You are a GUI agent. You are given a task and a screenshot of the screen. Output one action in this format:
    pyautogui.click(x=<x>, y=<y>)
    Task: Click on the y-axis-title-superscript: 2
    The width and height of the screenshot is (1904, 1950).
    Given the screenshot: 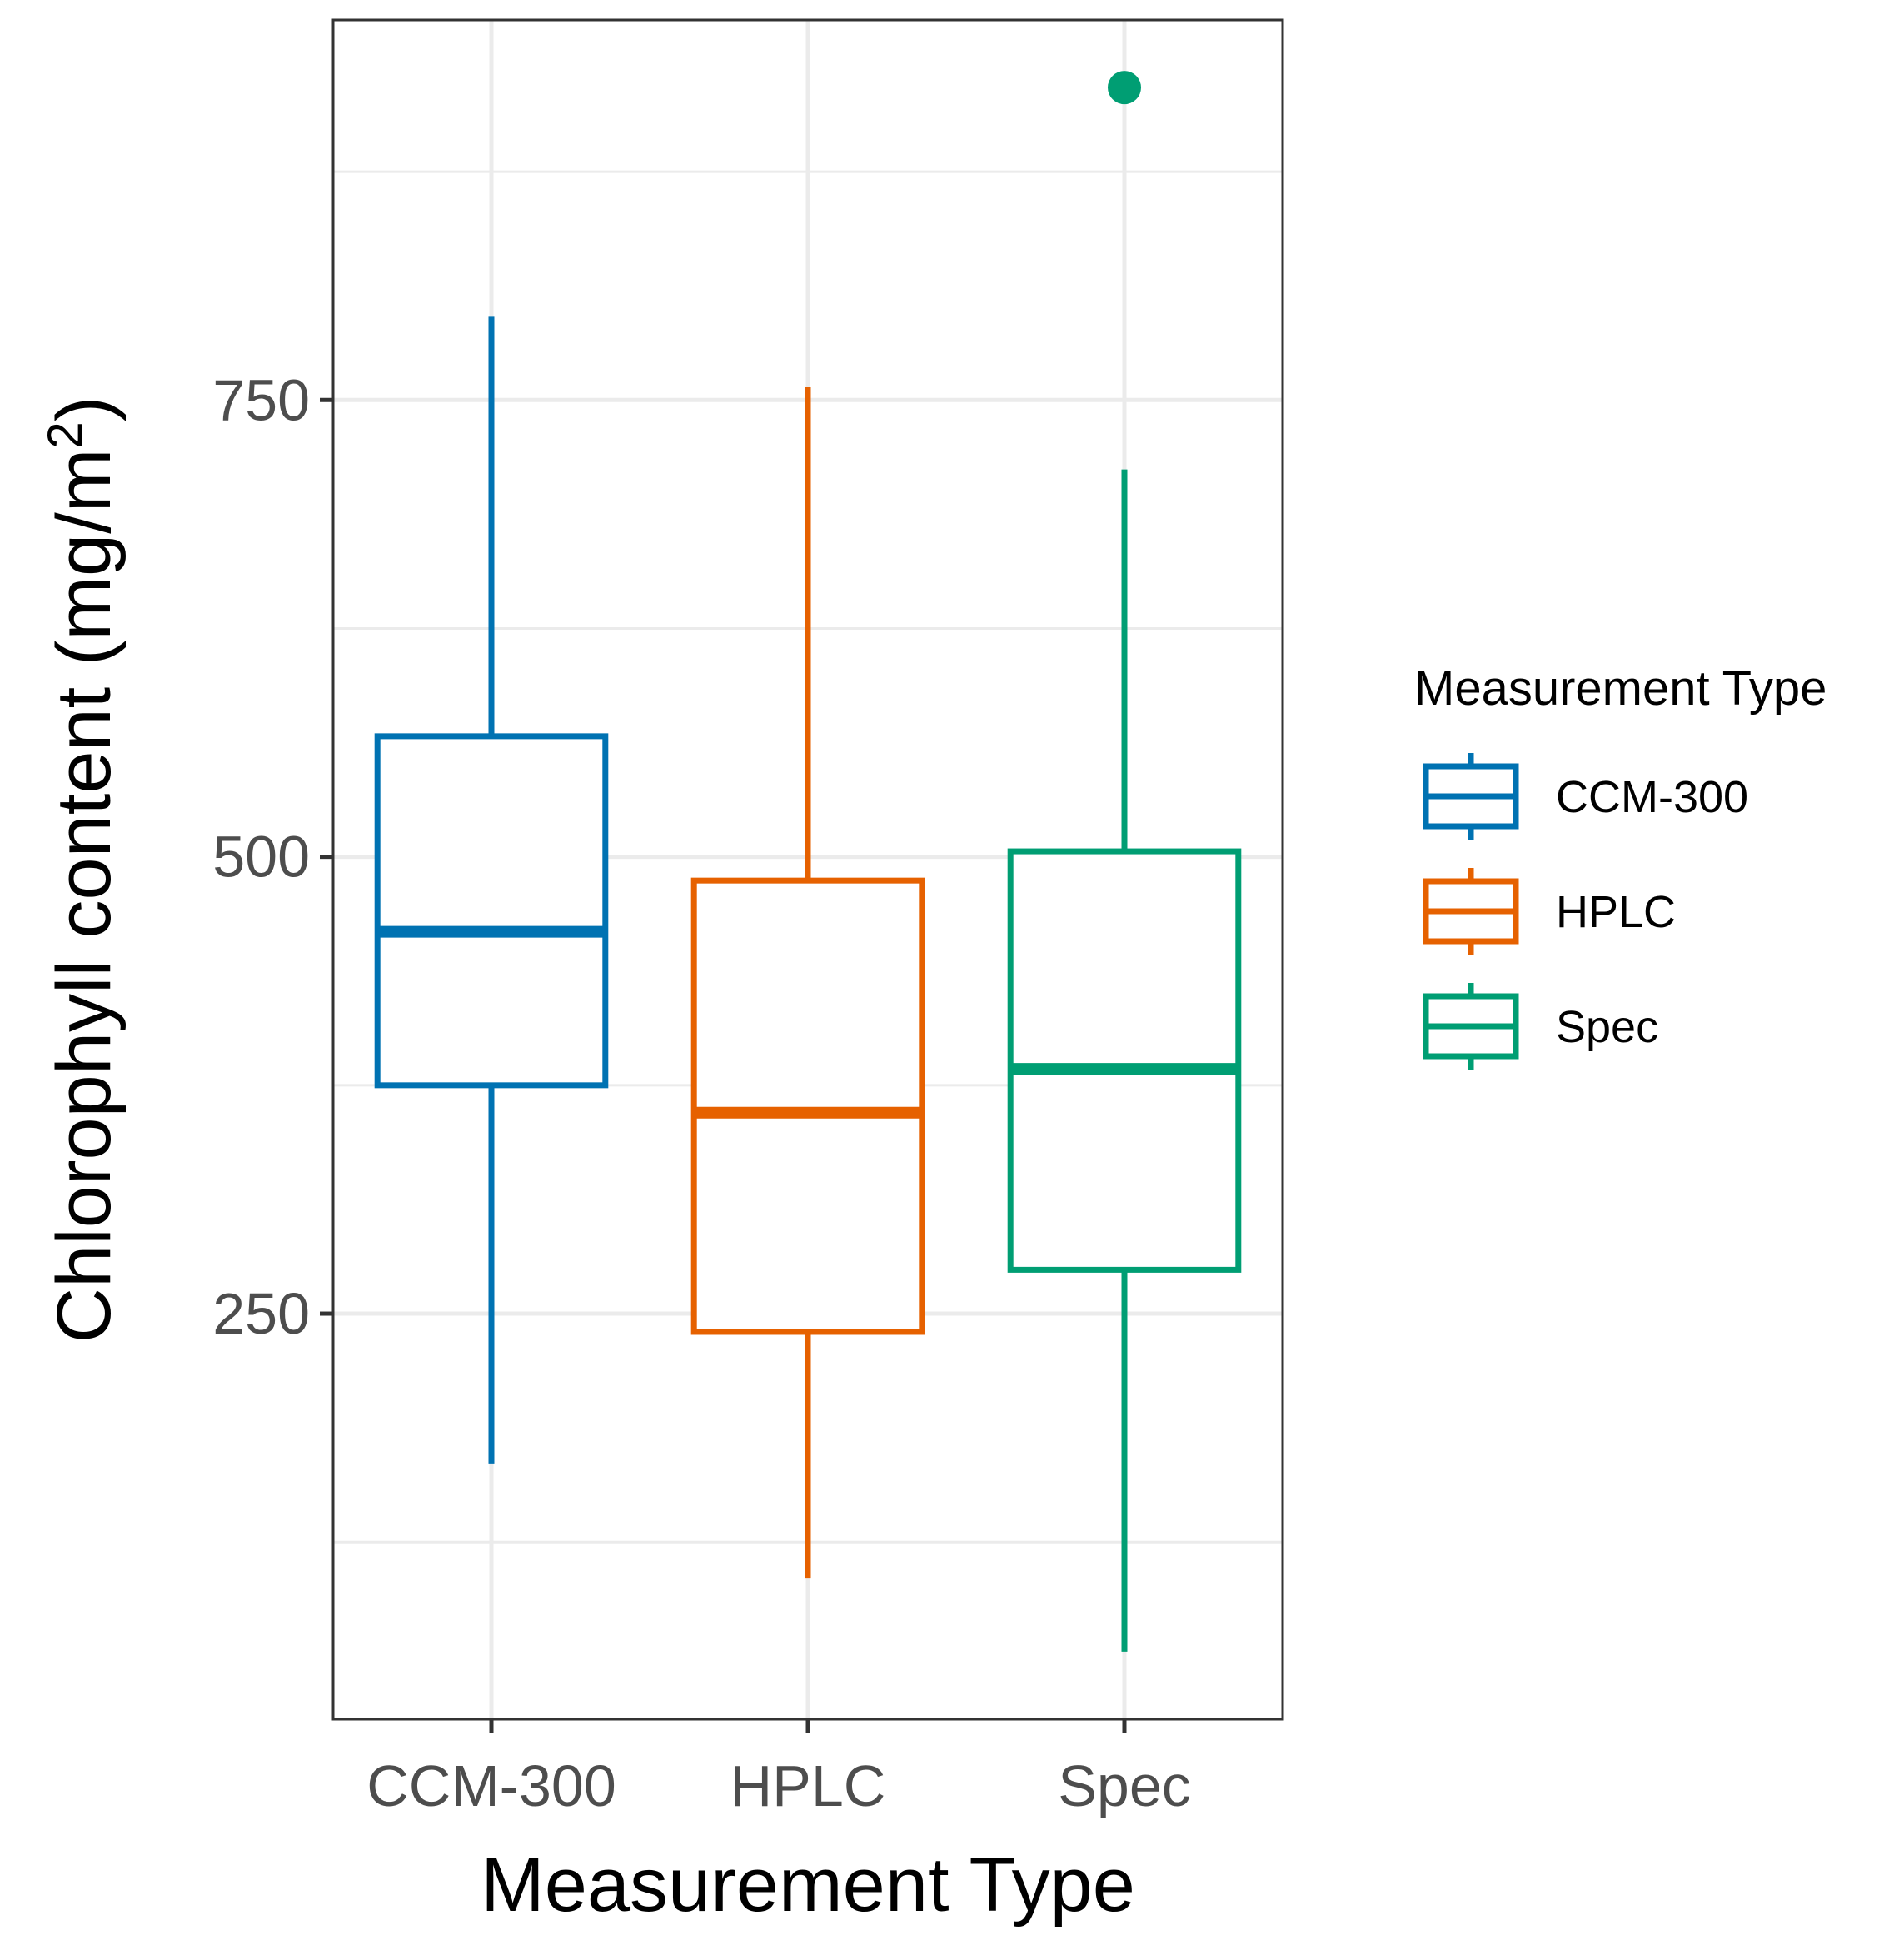 What is the action you would take?
    pyautogui.click(x=65, y=435)
    